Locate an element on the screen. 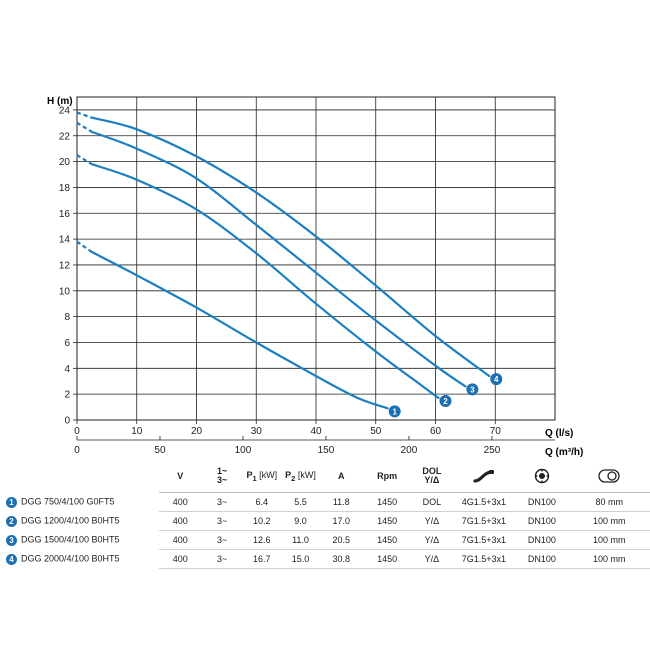  cell-cable: 4G1.5+3x1 is located at coordinates (484, 502).